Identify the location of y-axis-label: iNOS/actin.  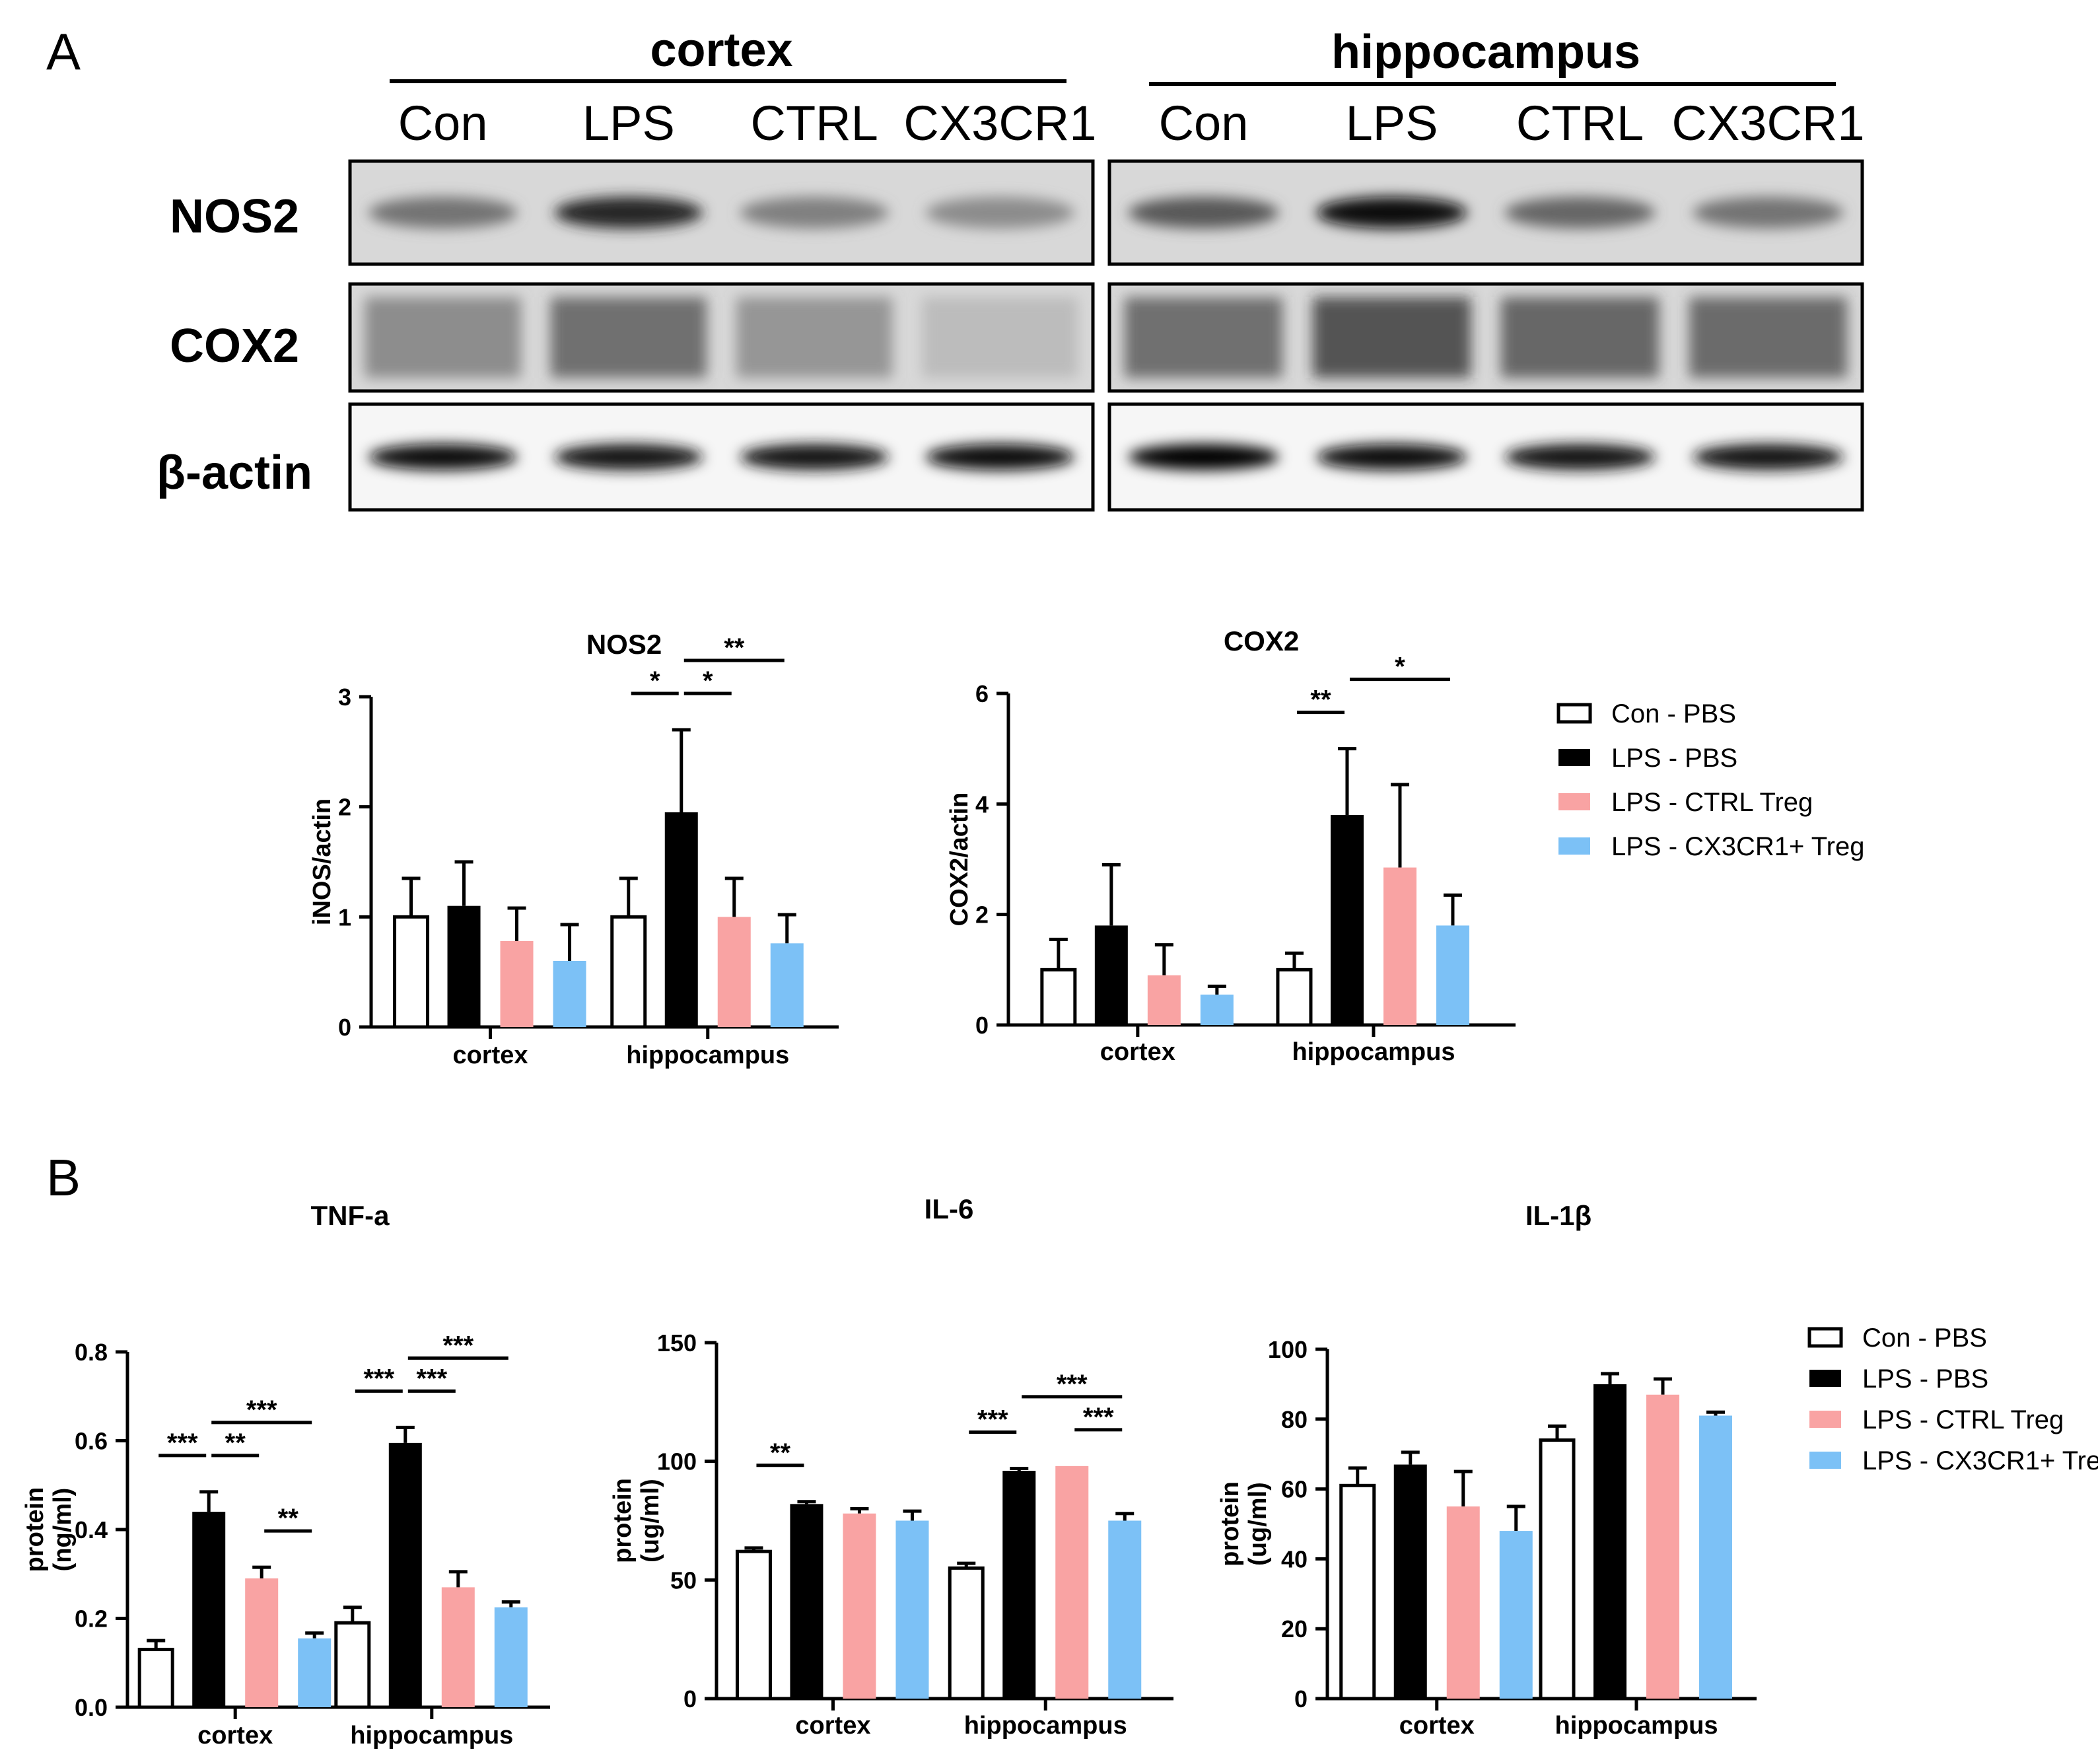
(322, 861).